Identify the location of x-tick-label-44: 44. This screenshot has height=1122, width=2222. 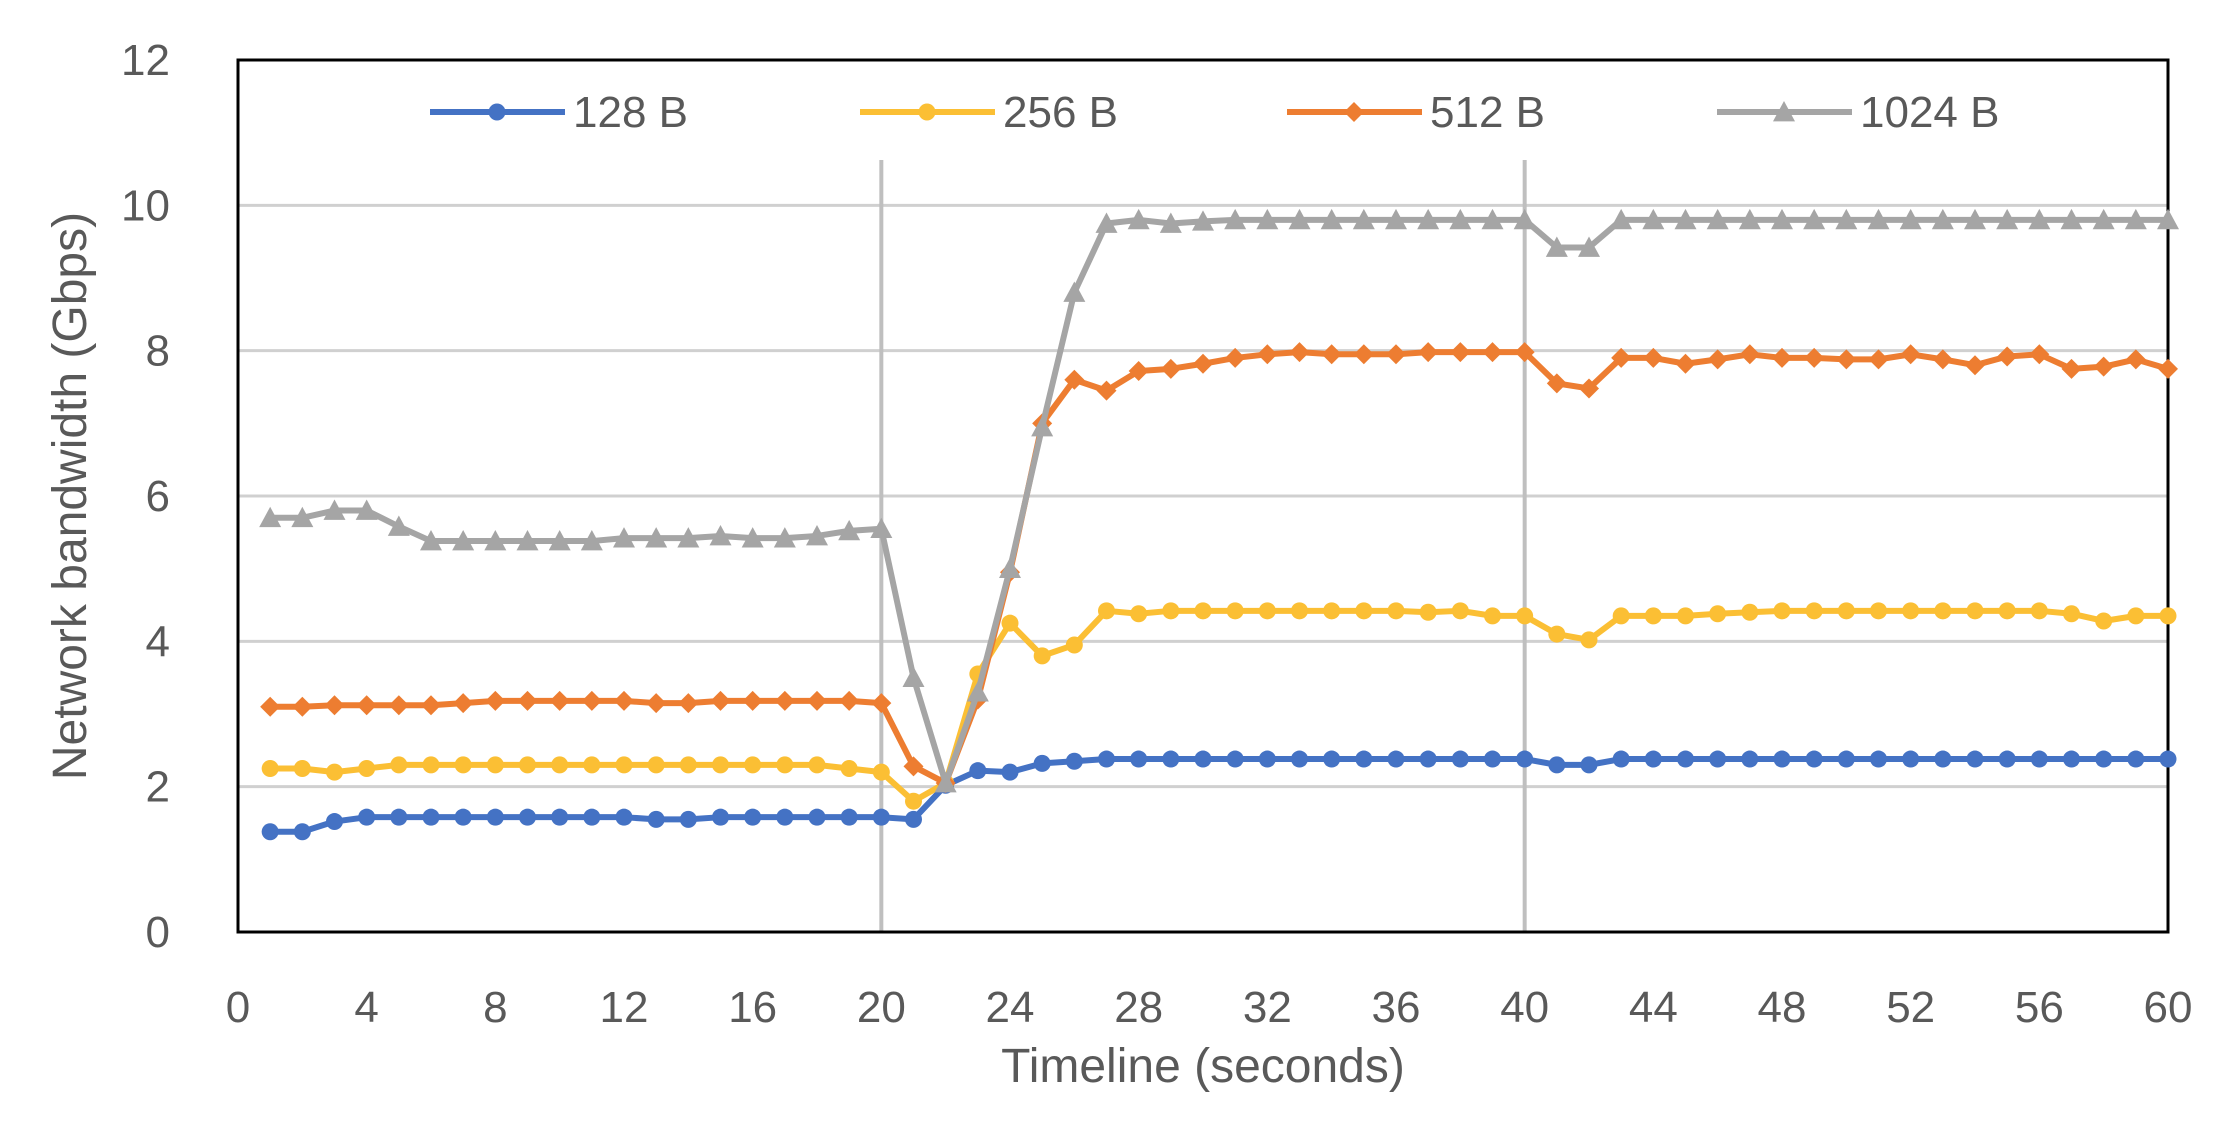
(1653, 1007).